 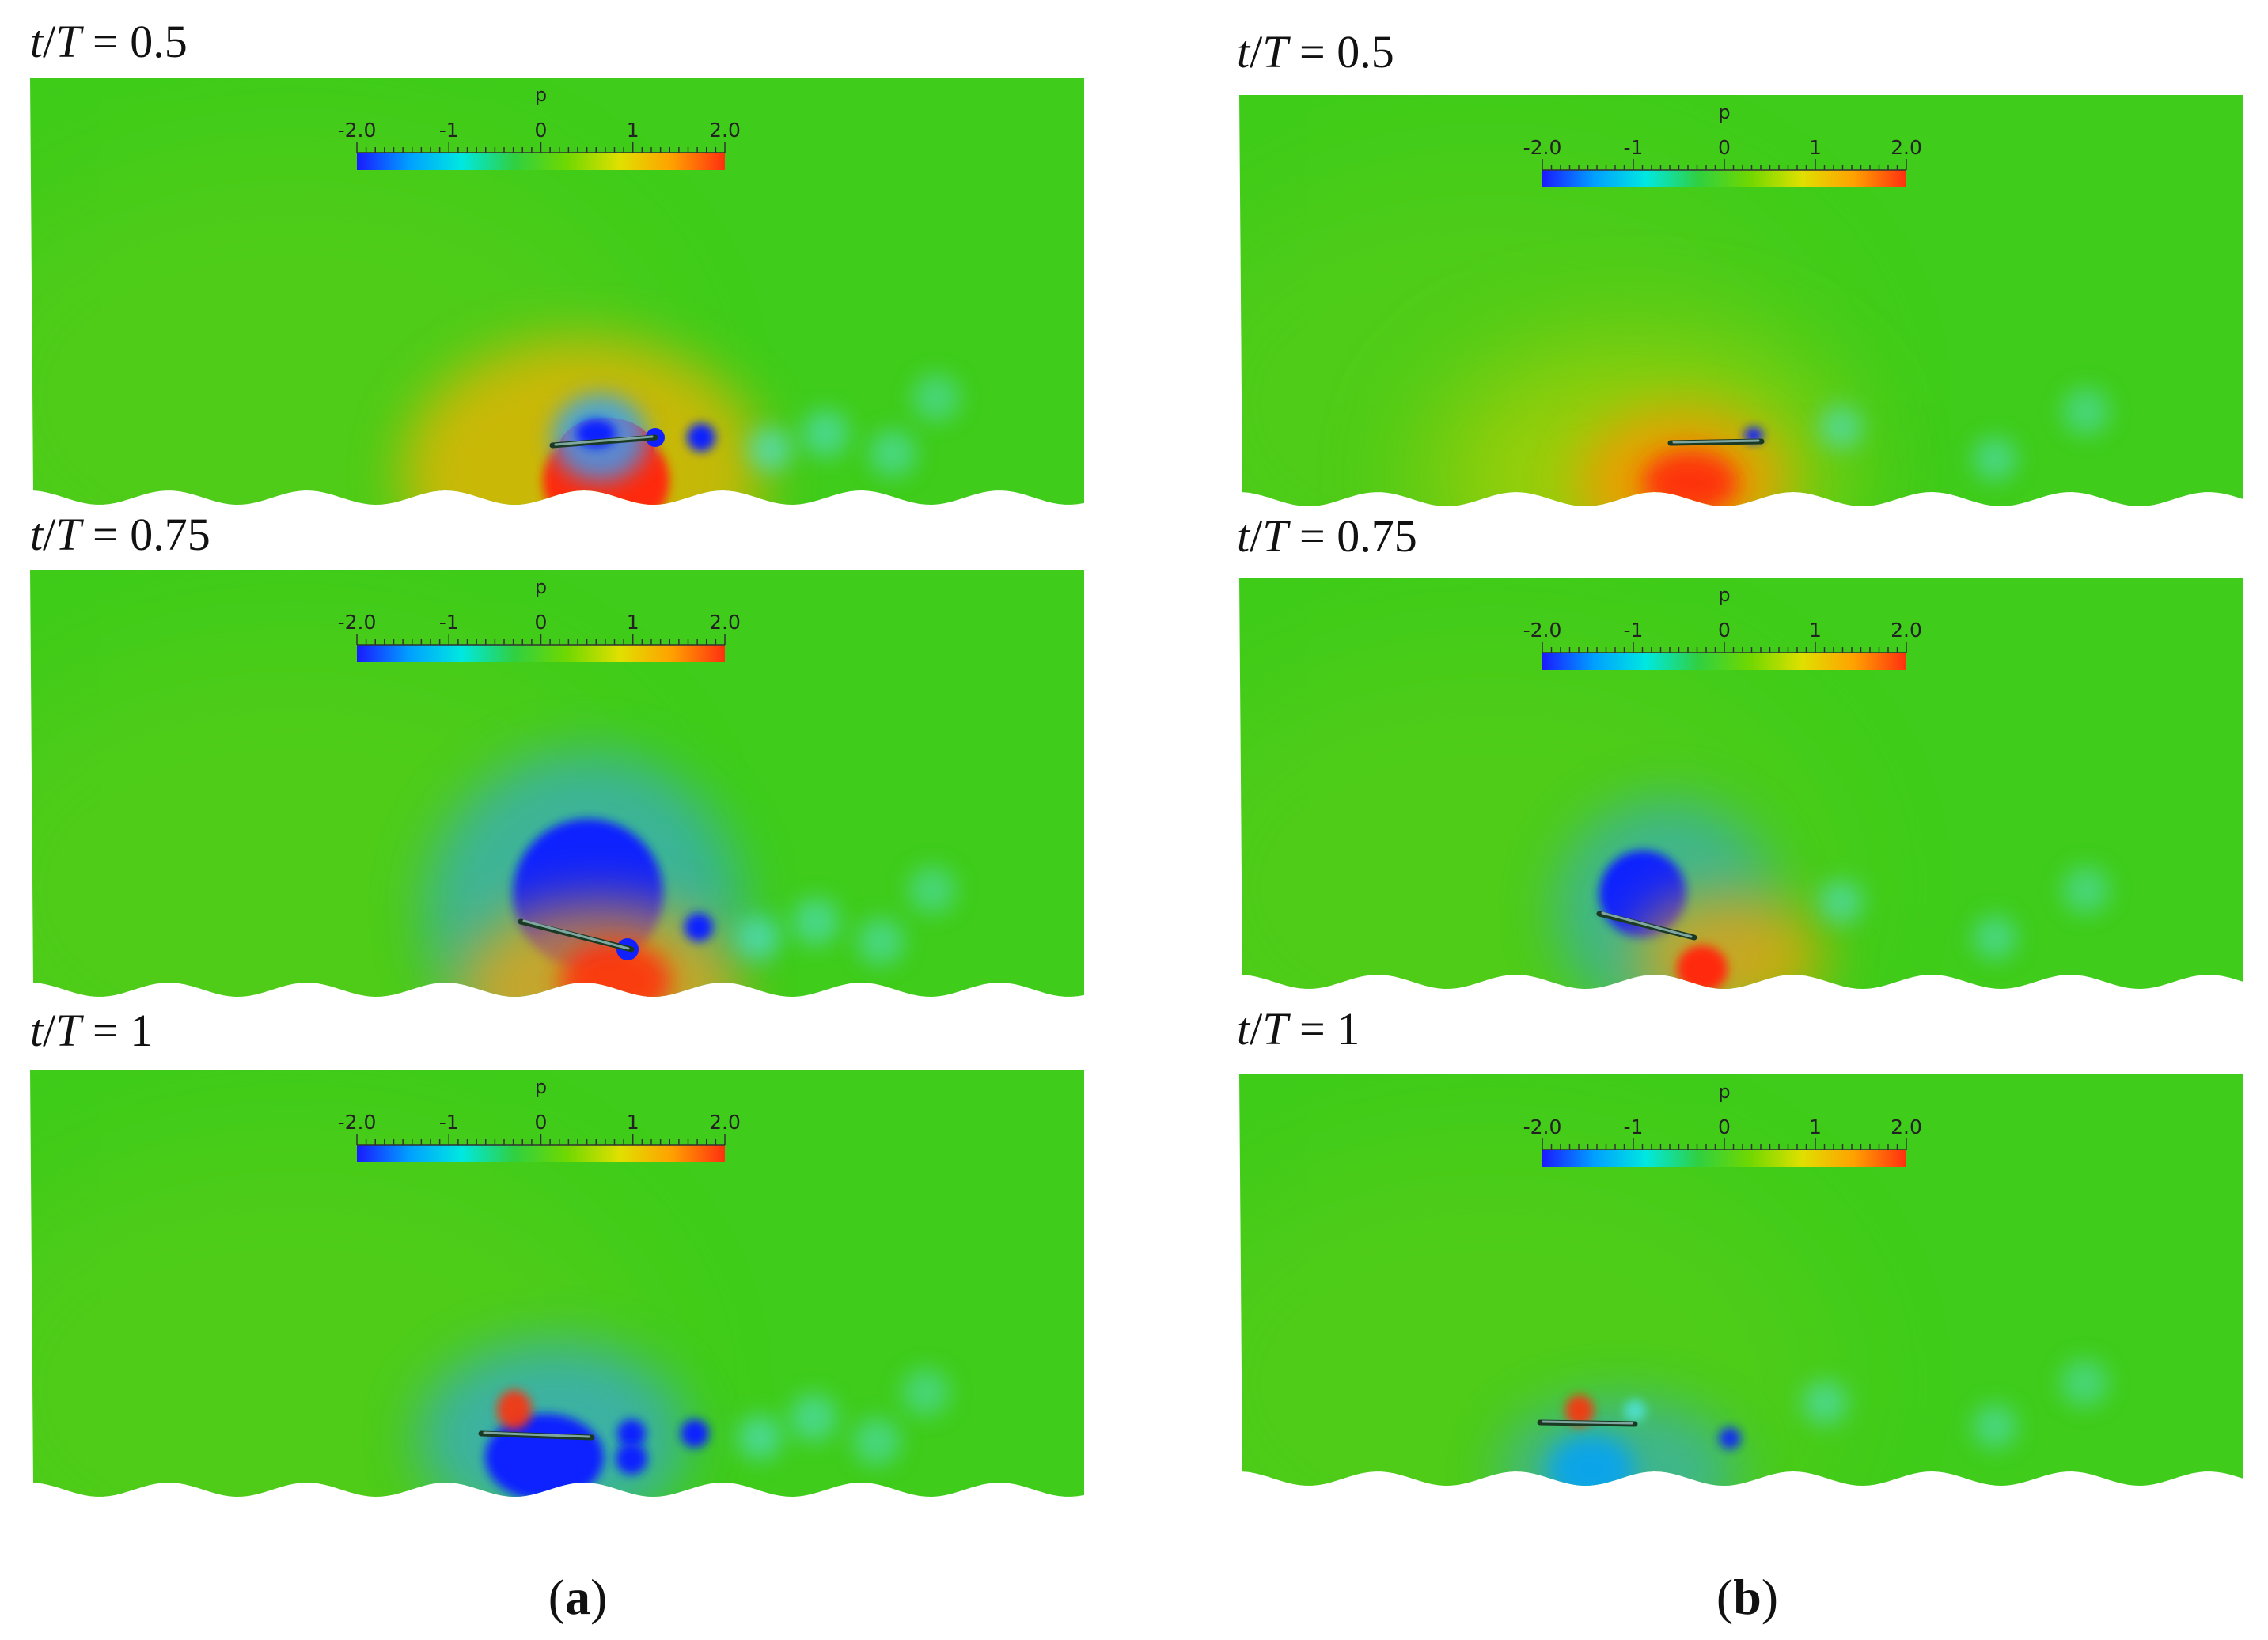 I want to click on pressure-field-b1, so click(x=1741, y=300).